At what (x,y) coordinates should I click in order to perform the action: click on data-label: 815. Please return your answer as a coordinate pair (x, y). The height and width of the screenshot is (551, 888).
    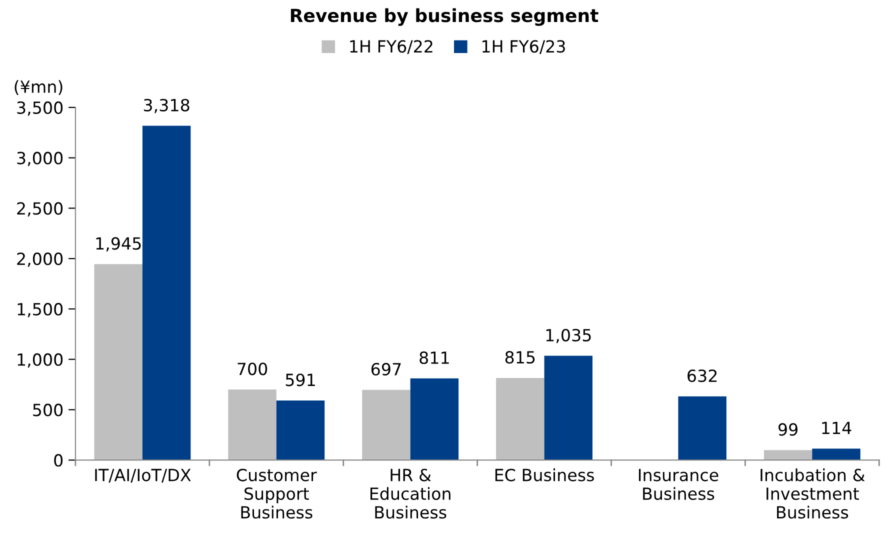
    Looking at the image, I should click on (520, 357).